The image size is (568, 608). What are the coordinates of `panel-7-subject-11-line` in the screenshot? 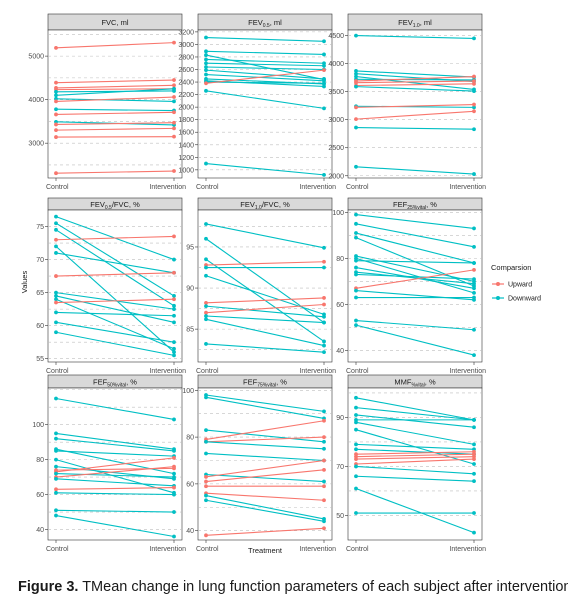 It's located at (115, 472).